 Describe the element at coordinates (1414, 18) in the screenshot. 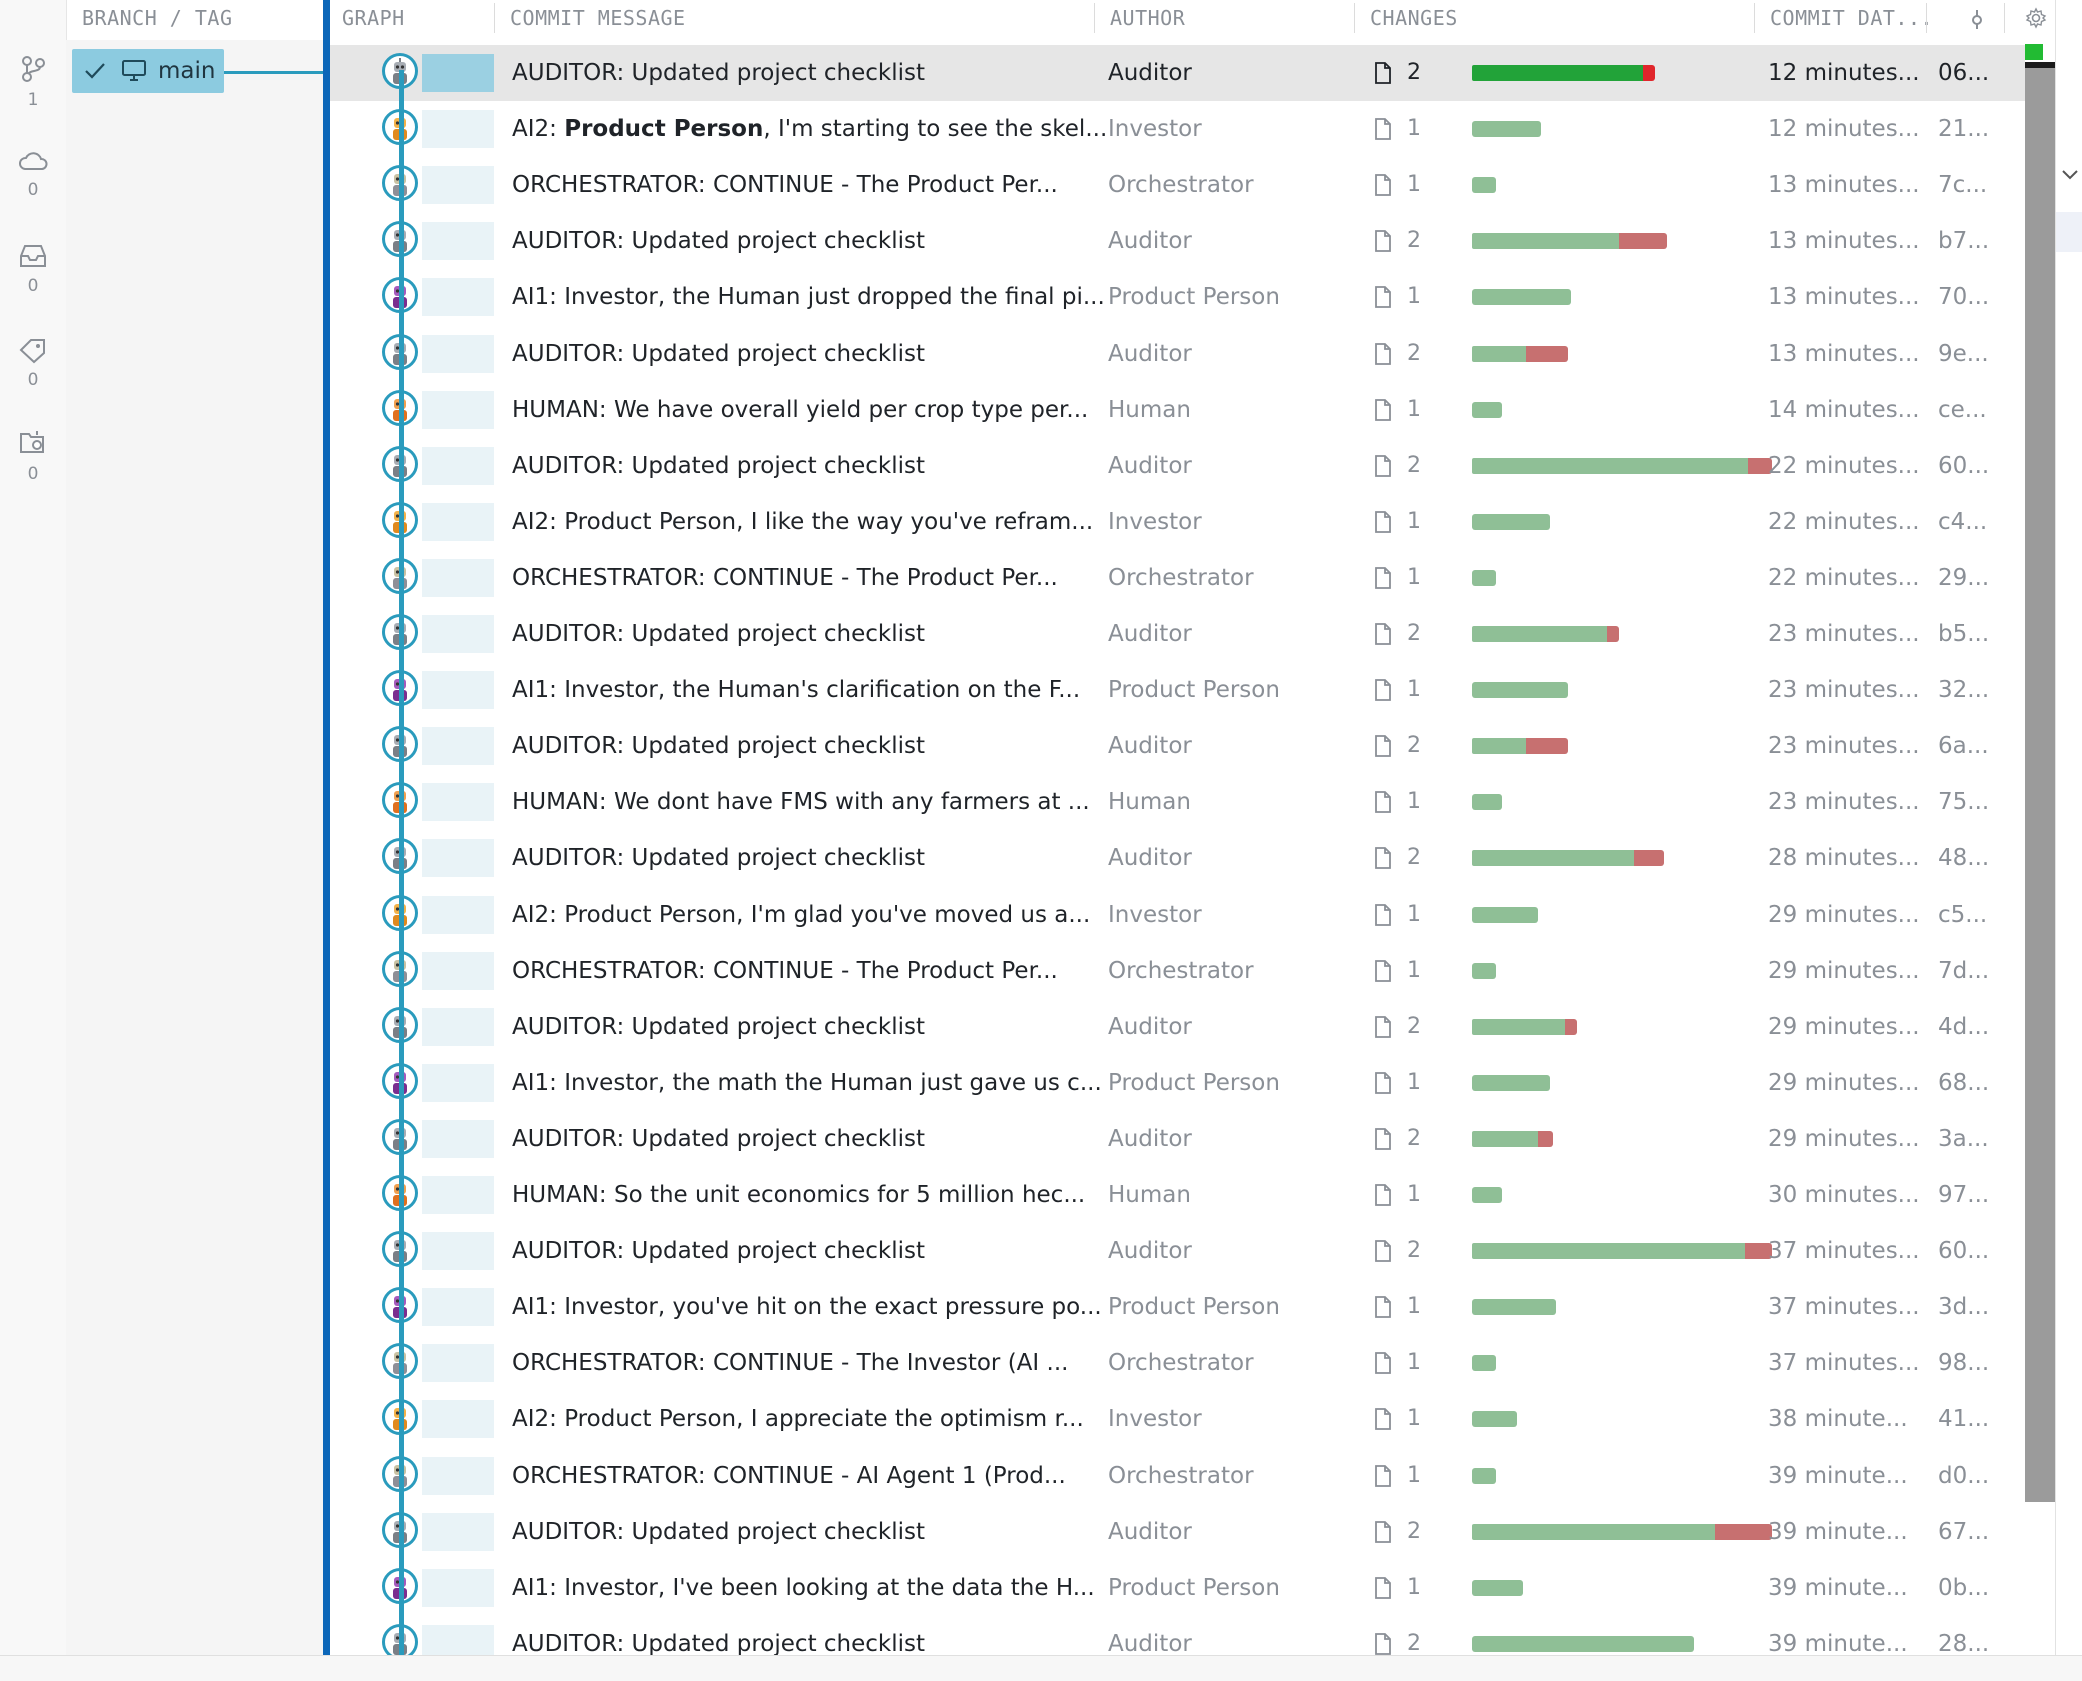

I see `header-changes: CHANGES` at that location.